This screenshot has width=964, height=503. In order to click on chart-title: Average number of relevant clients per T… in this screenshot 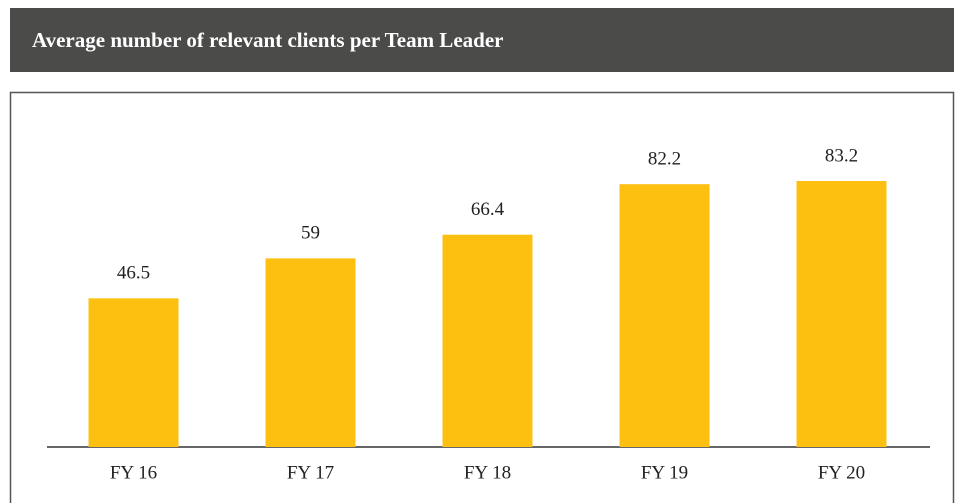, I will do `click(267, 40)`.